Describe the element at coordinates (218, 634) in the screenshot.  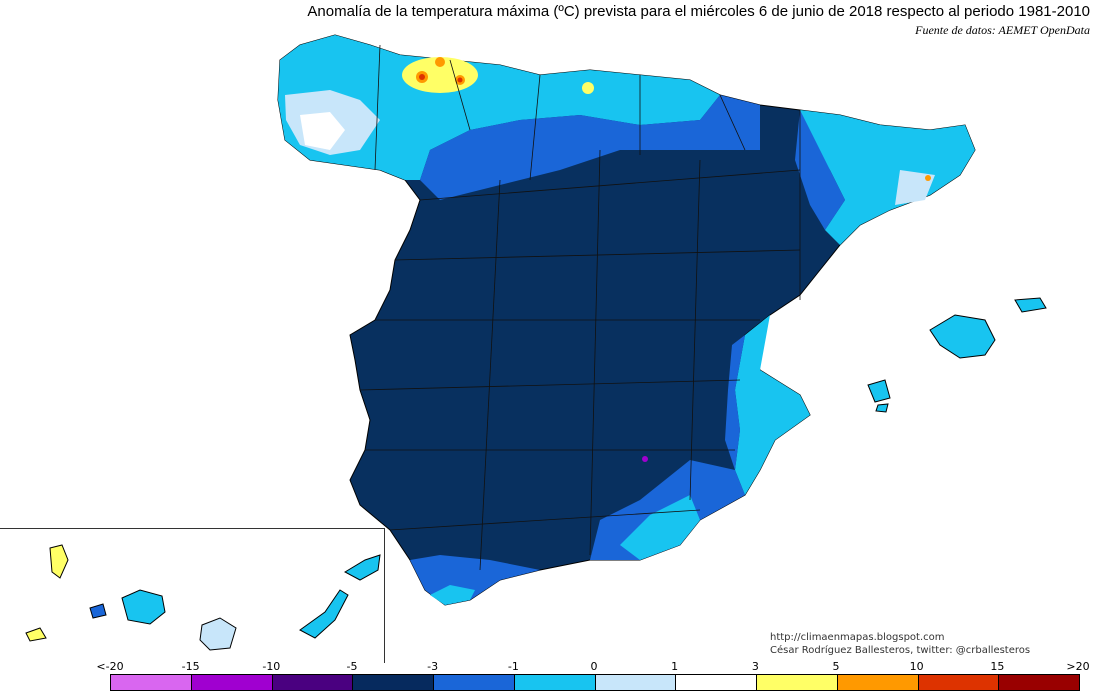
I see `gran-canaria-island` at that location.